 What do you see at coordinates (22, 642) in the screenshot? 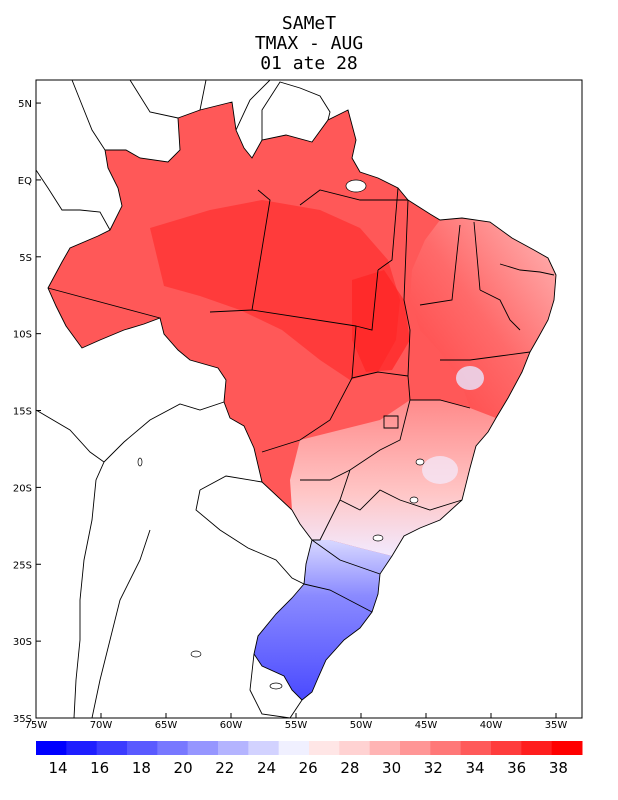
I see `y-tick-label: 30S` at bounding box center [22, 642].